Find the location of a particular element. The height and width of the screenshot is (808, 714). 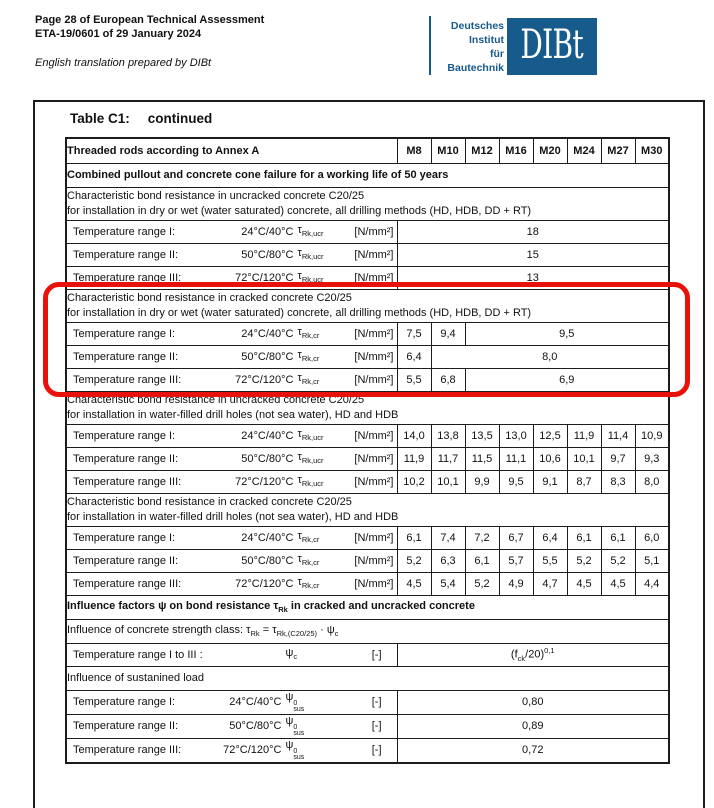

value-cell: 0,72 is located at coordinates (533, 750).